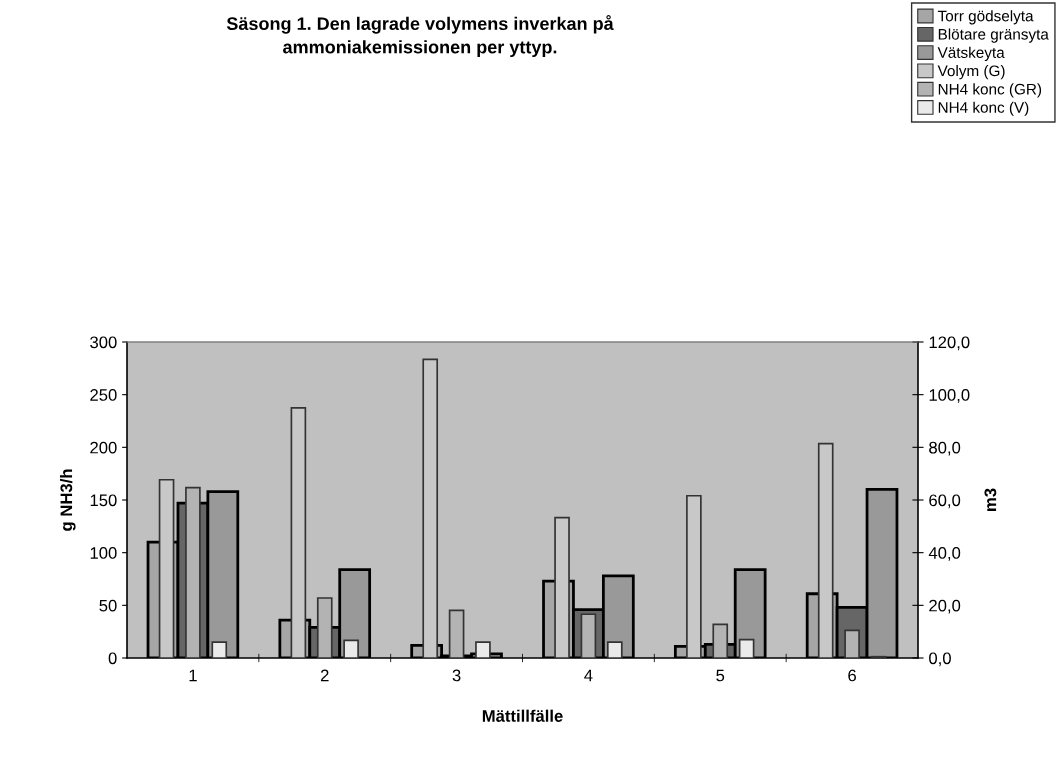 Image resolution: width=1058 pixels, height=774 pixels. I want to click on y2-tick-label: 20,0, so click(945, 606).